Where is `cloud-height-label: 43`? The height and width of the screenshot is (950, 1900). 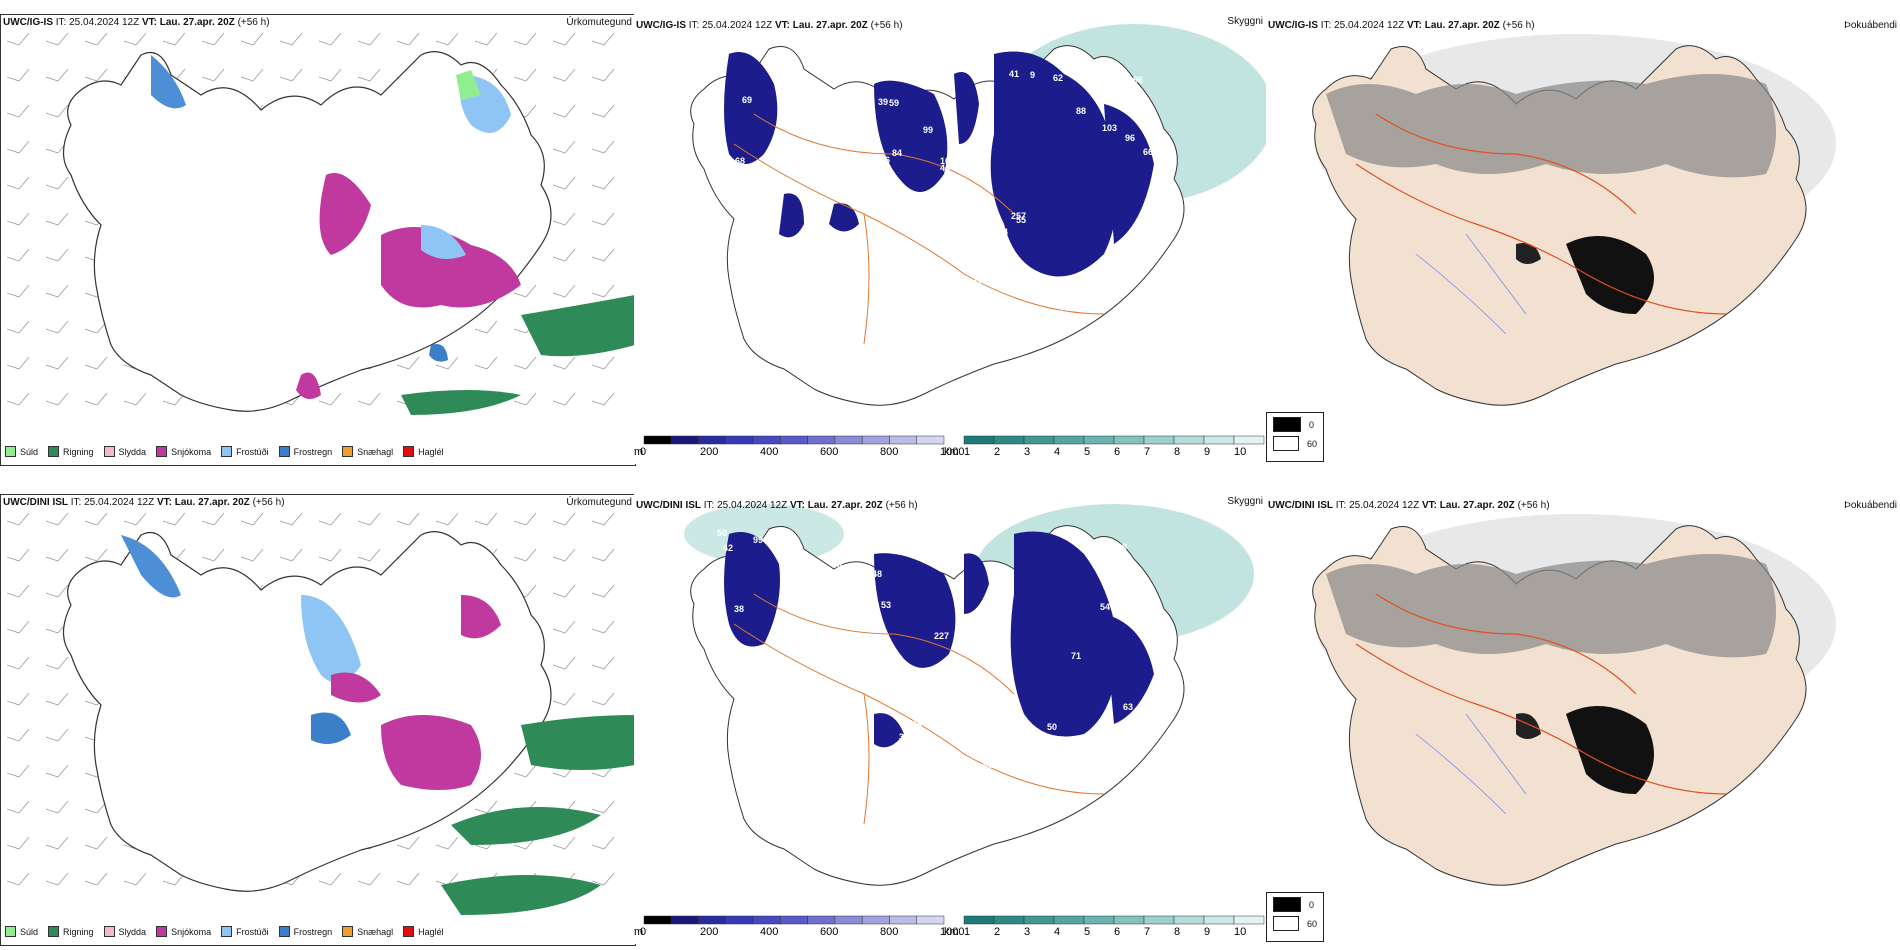
cloud-height-label: 43 is located at coordinates (803, 103).